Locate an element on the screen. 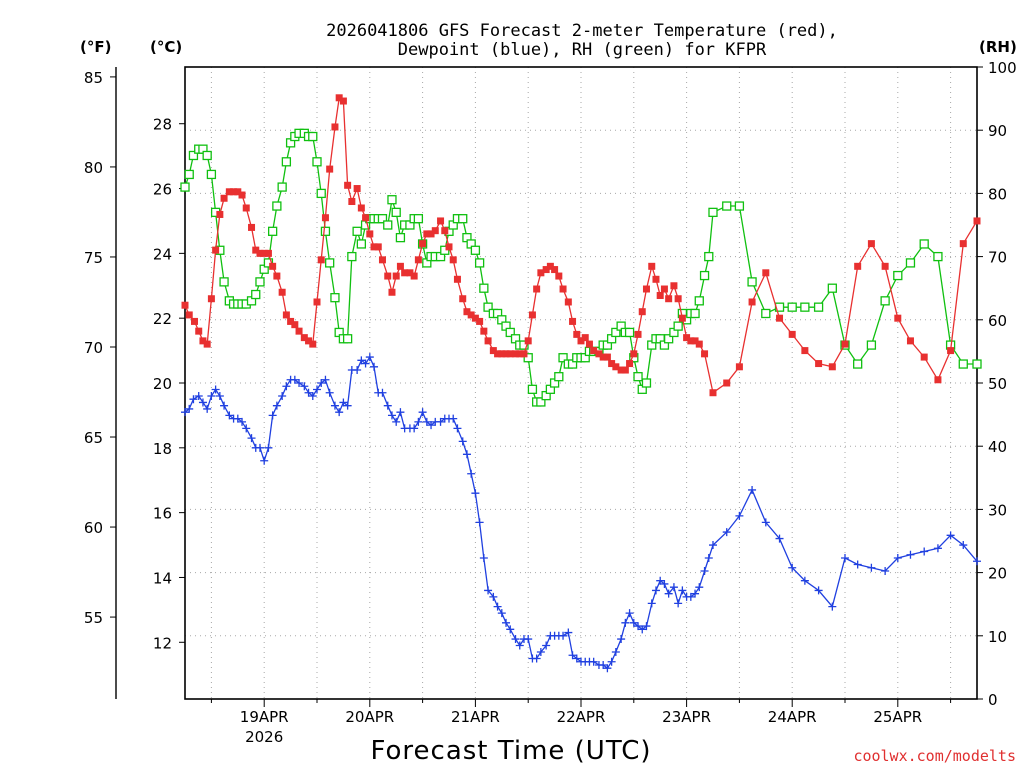 This screenshot has height=768, width=1024. celsius-tick-label: 28 is located at coordinates (162, 125).